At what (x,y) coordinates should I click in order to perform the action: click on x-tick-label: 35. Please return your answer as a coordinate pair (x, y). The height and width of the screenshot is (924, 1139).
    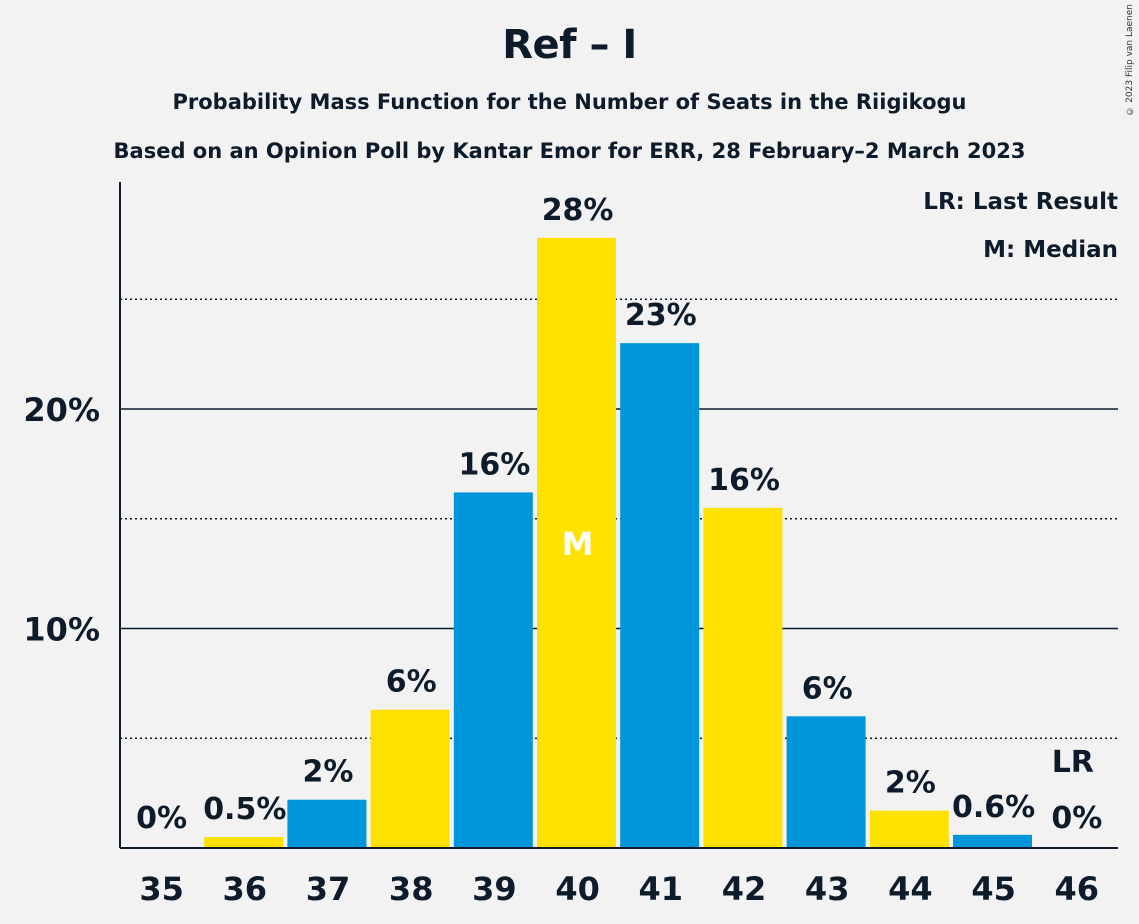
    Looking at the image, I should click on (161, 889).